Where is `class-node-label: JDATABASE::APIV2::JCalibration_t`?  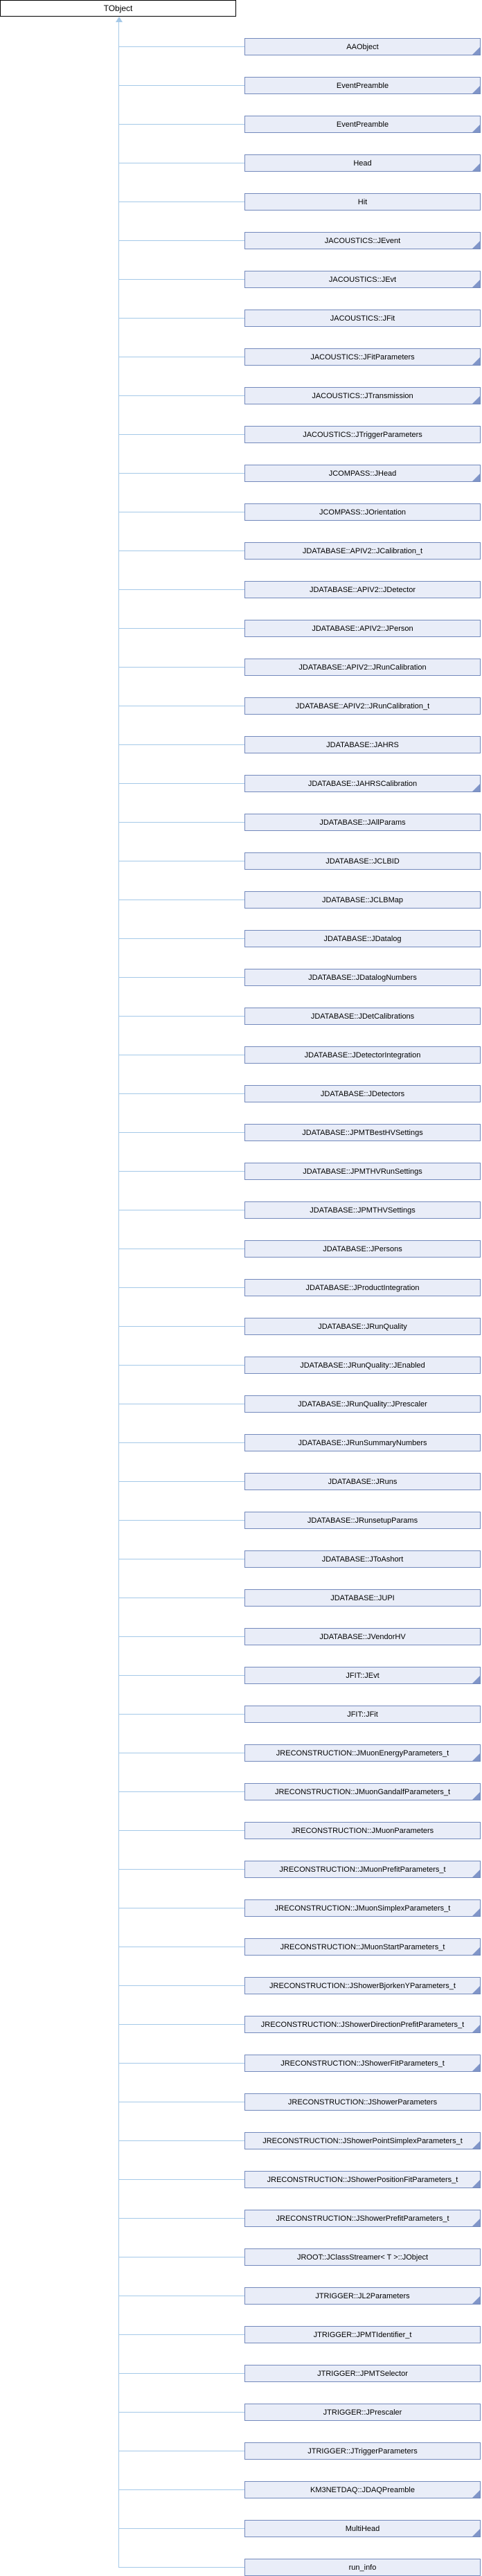
class-node-label: JDATABASE::APIV2::JCalibration_t is located at coordinates (362, 550).